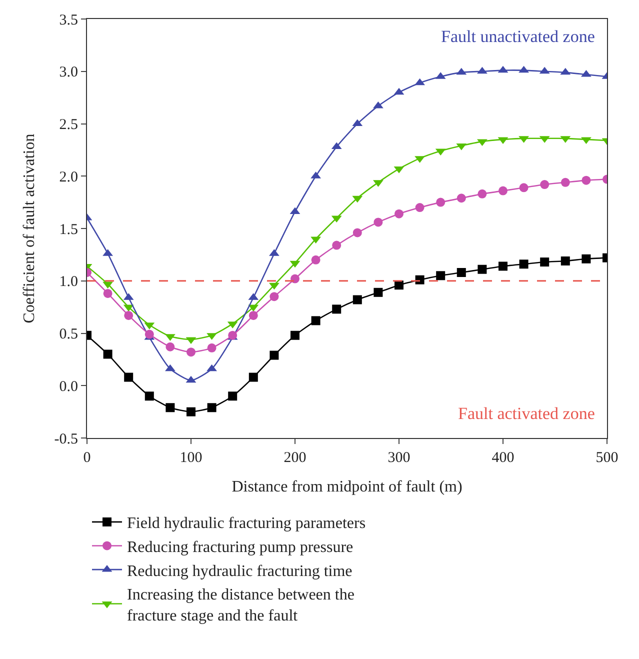  Describe the element at coordinates (29, 229) in the screenshot. I see `y-axis-title: Coefficient of fault activation` at that location.